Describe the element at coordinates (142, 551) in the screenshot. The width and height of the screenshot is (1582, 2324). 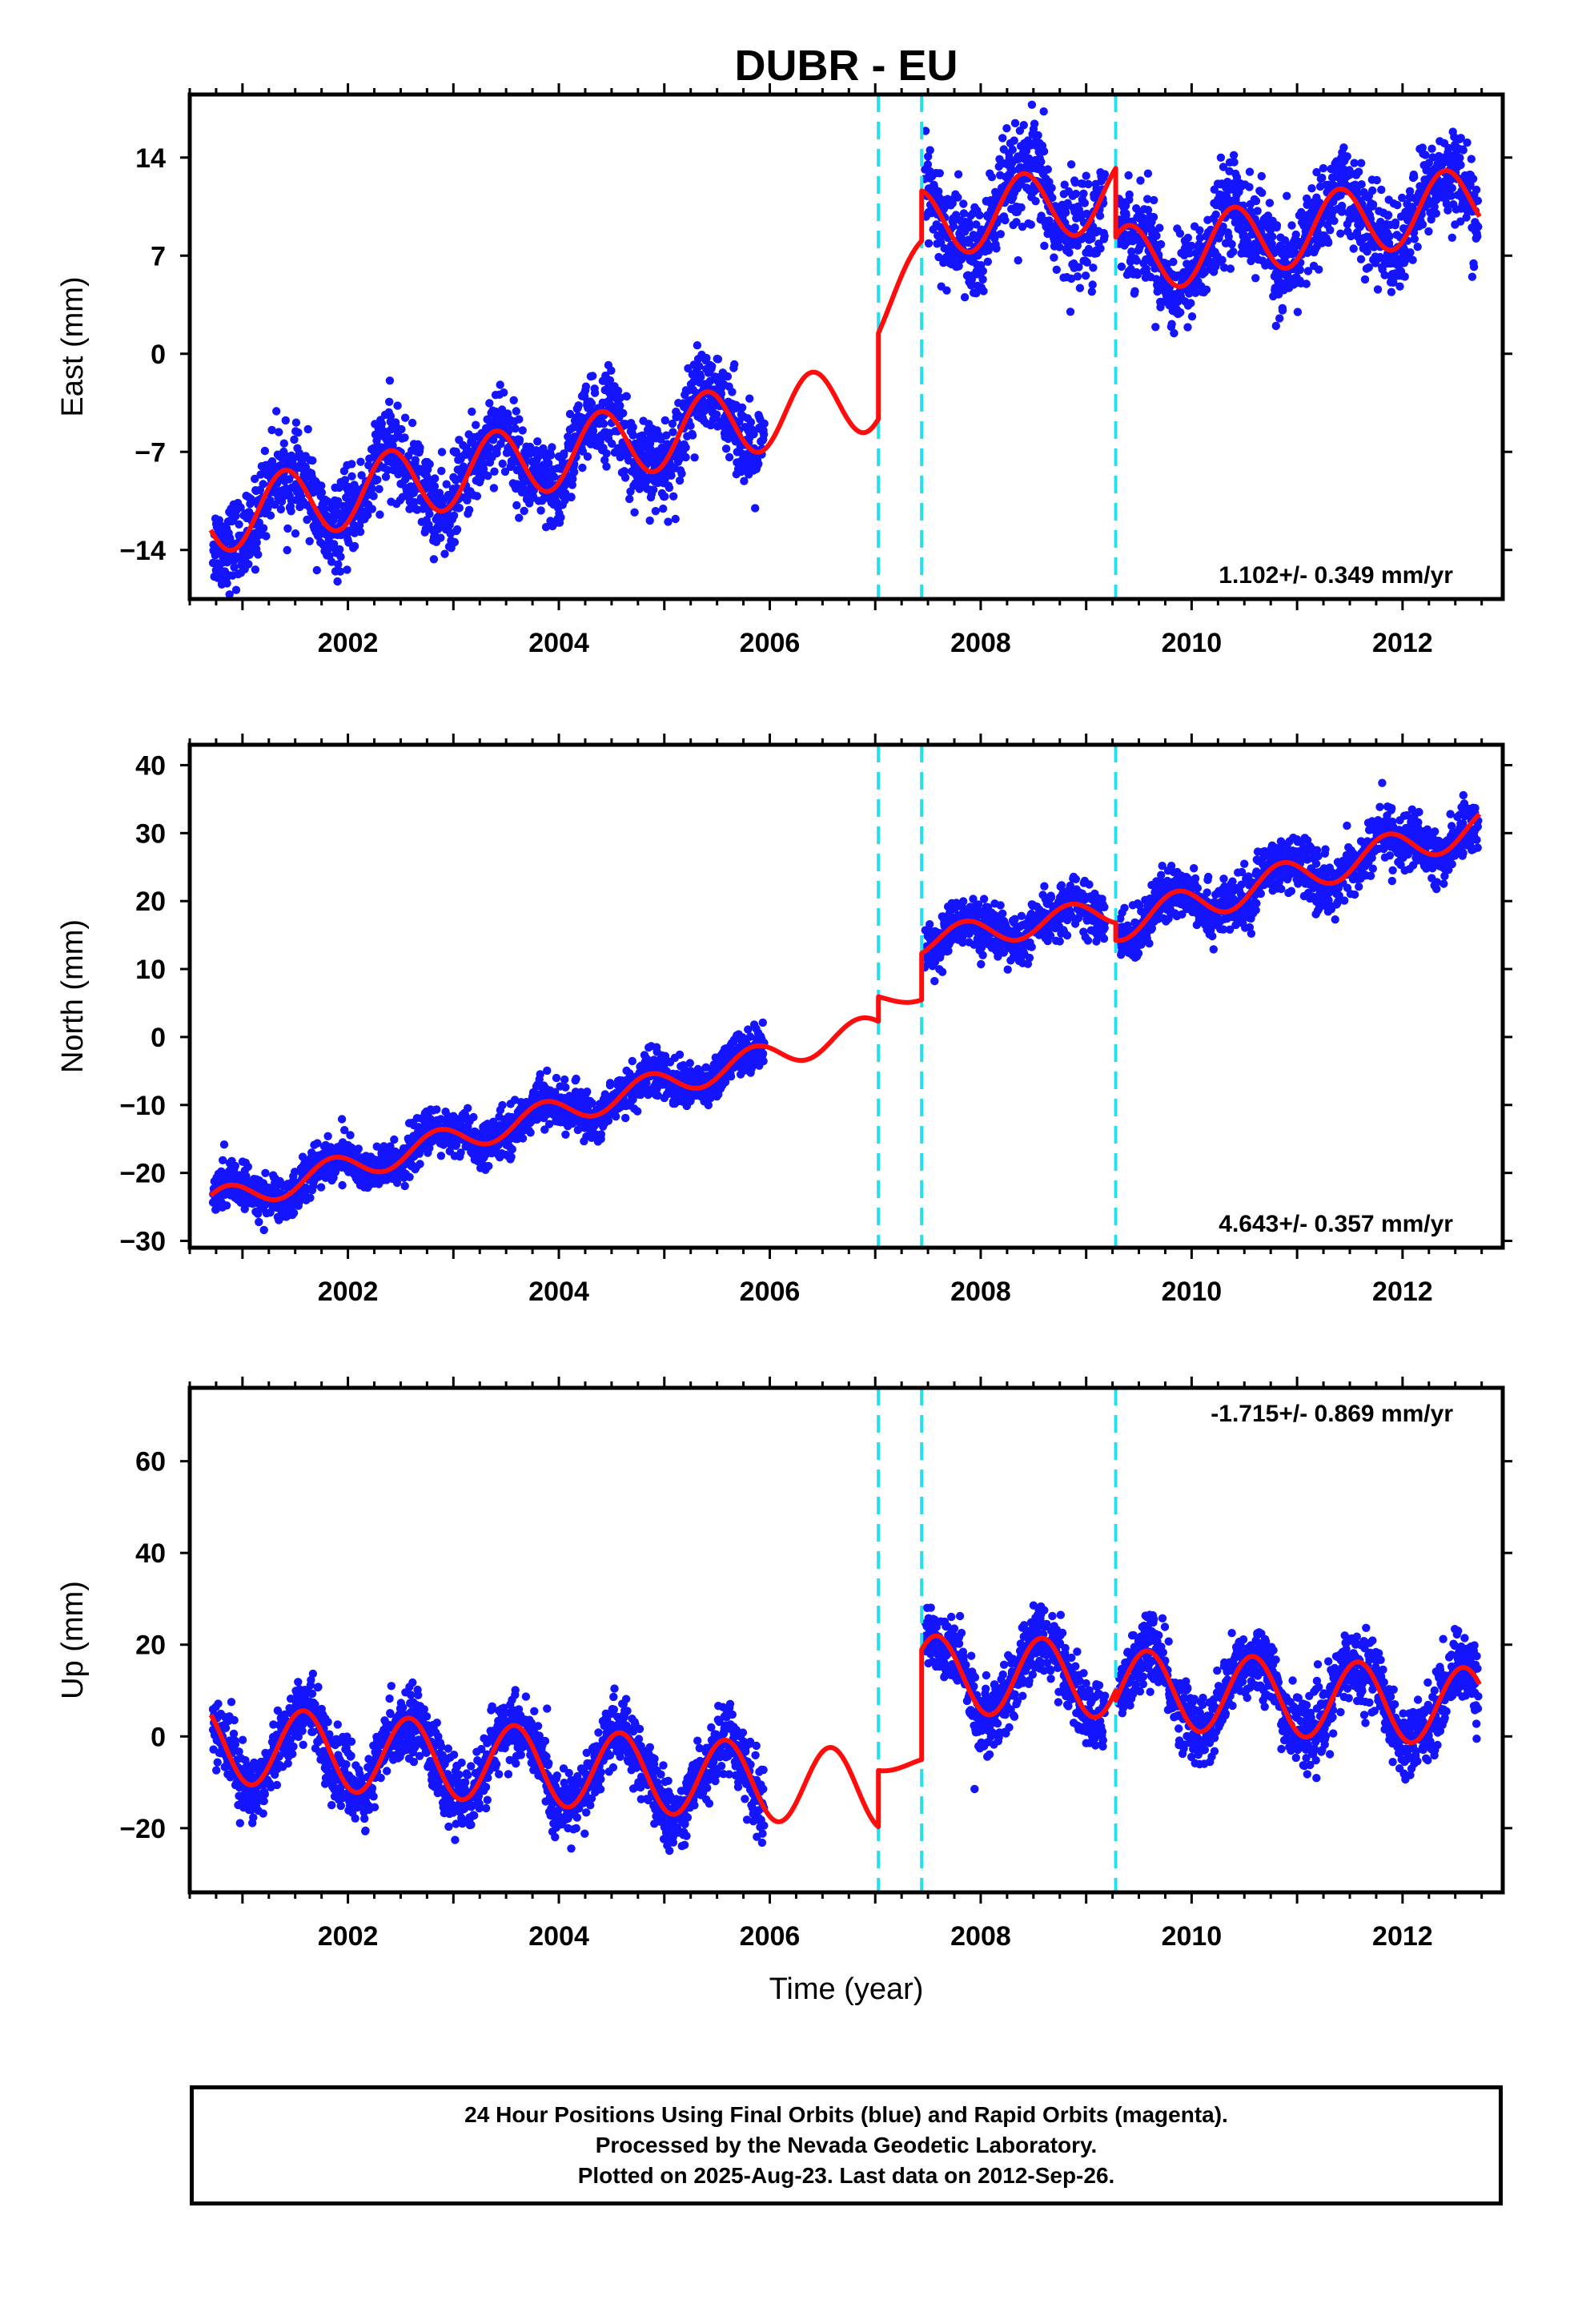
I see `east-ytick-label: −14` at that location.